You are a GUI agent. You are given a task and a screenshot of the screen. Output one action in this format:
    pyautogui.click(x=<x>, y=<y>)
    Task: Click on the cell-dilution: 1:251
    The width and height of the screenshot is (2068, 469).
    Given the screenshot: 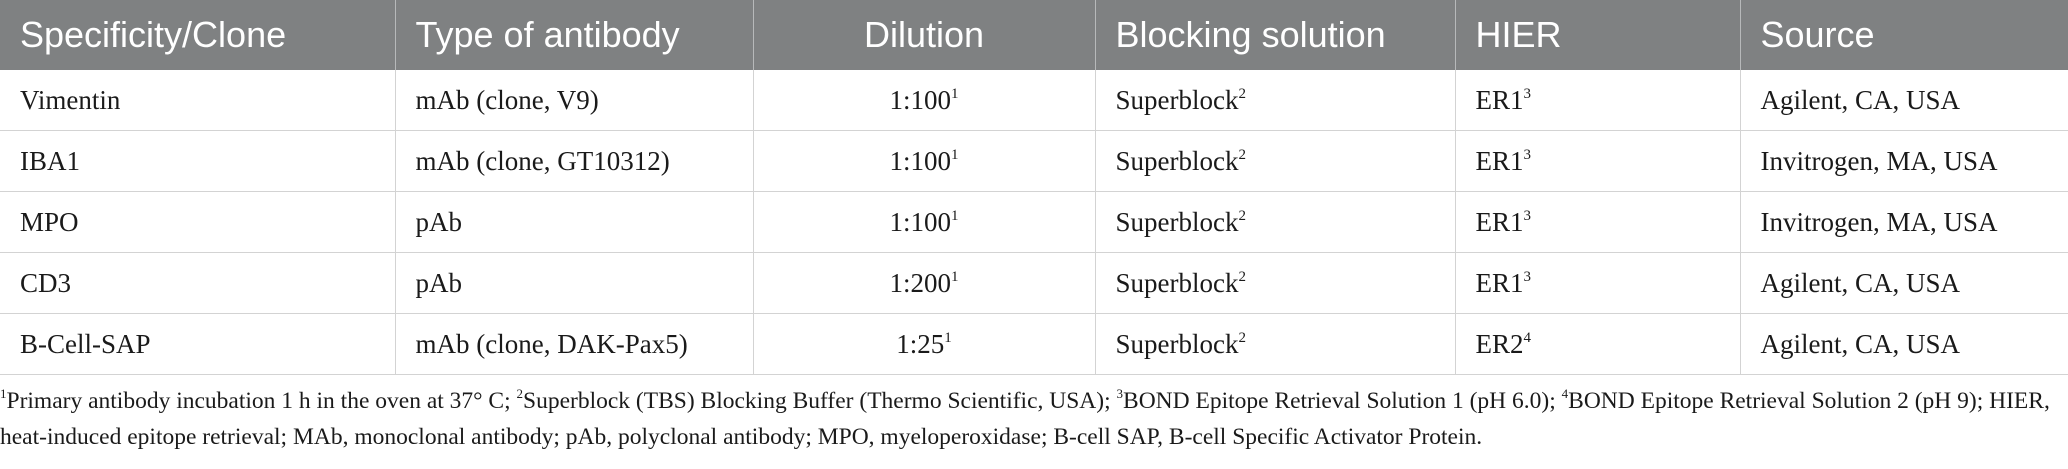 What is the action you would take?
    pyautogui.click(x=924, y=344)
    